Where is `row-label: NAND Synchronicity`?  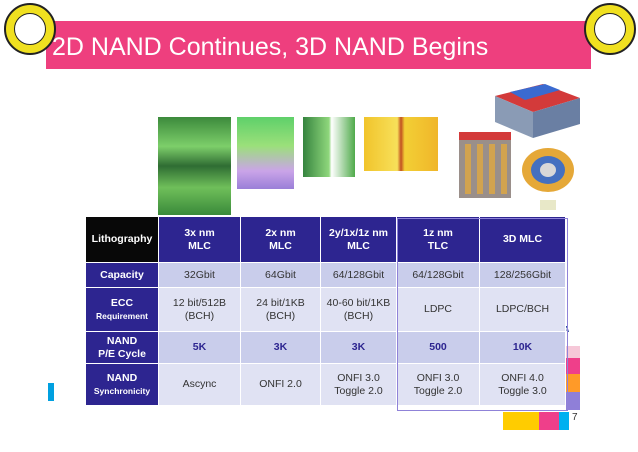 row-label: NAND Synchronicity is located at coordinates (122, 384).